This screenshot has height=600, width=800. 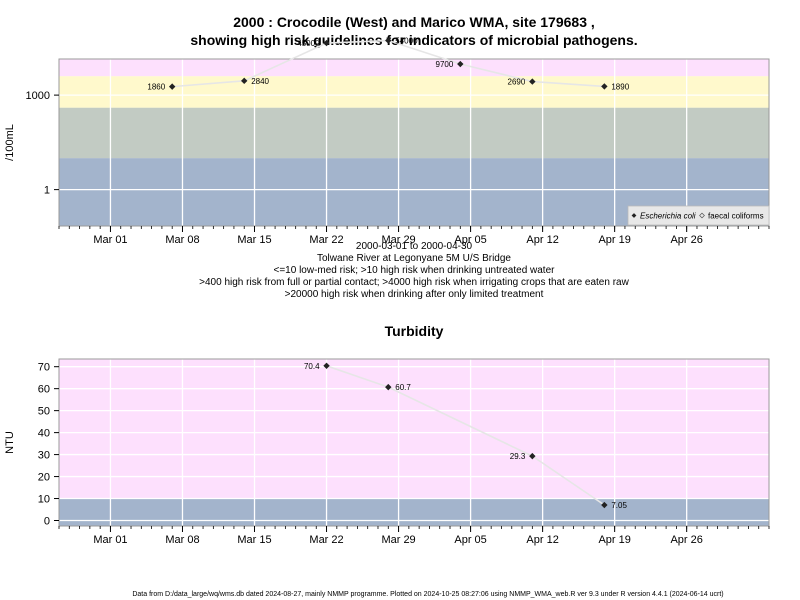 I want to click on data-label: 2840, so click(x=260, y=81).